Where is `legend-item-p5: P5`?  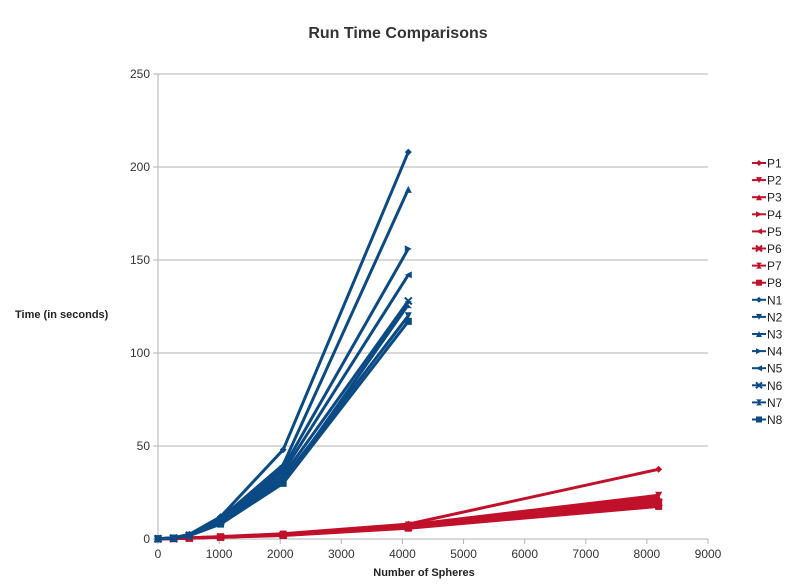 legend-item-p5: P5 is located at coordinates (767, 232).